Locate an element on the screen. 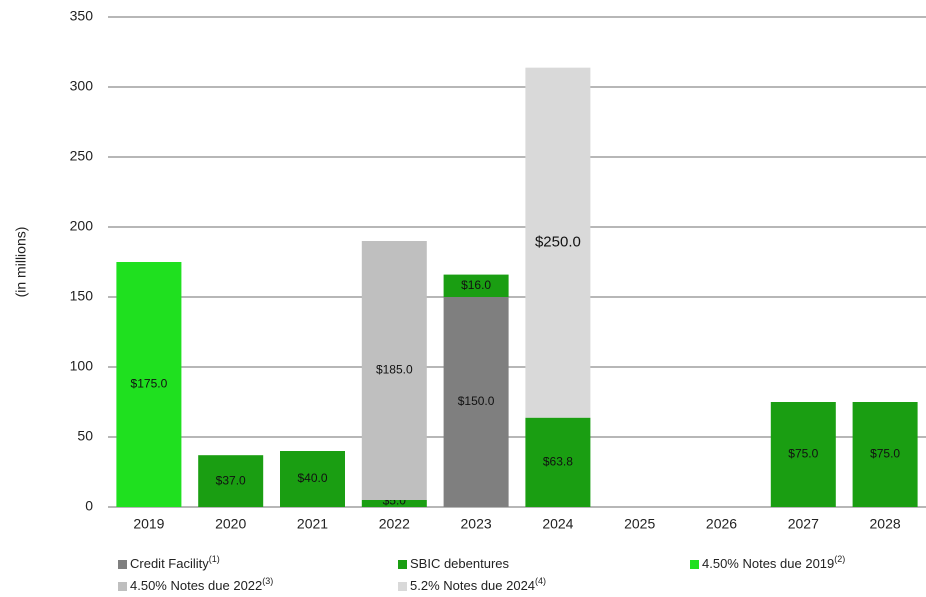  x-tick-label: 2024 is located at coordinates (557, 524).